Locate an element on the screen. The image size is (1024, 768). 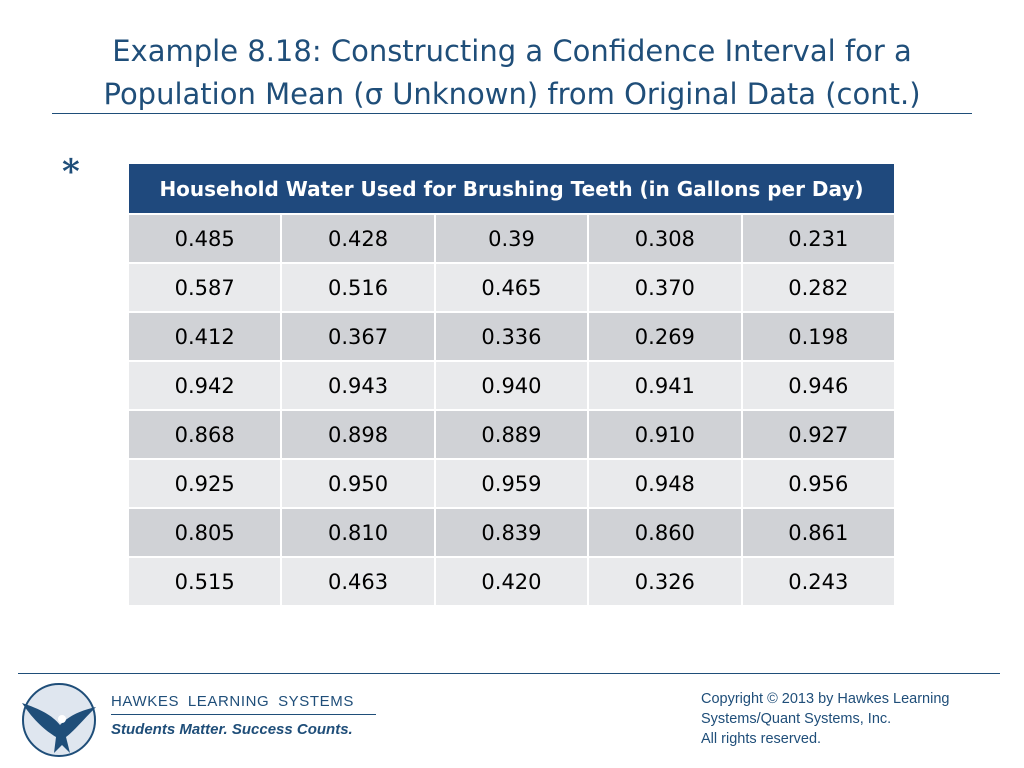
table-cell: 0.336 is located at coordinates (511, 336).